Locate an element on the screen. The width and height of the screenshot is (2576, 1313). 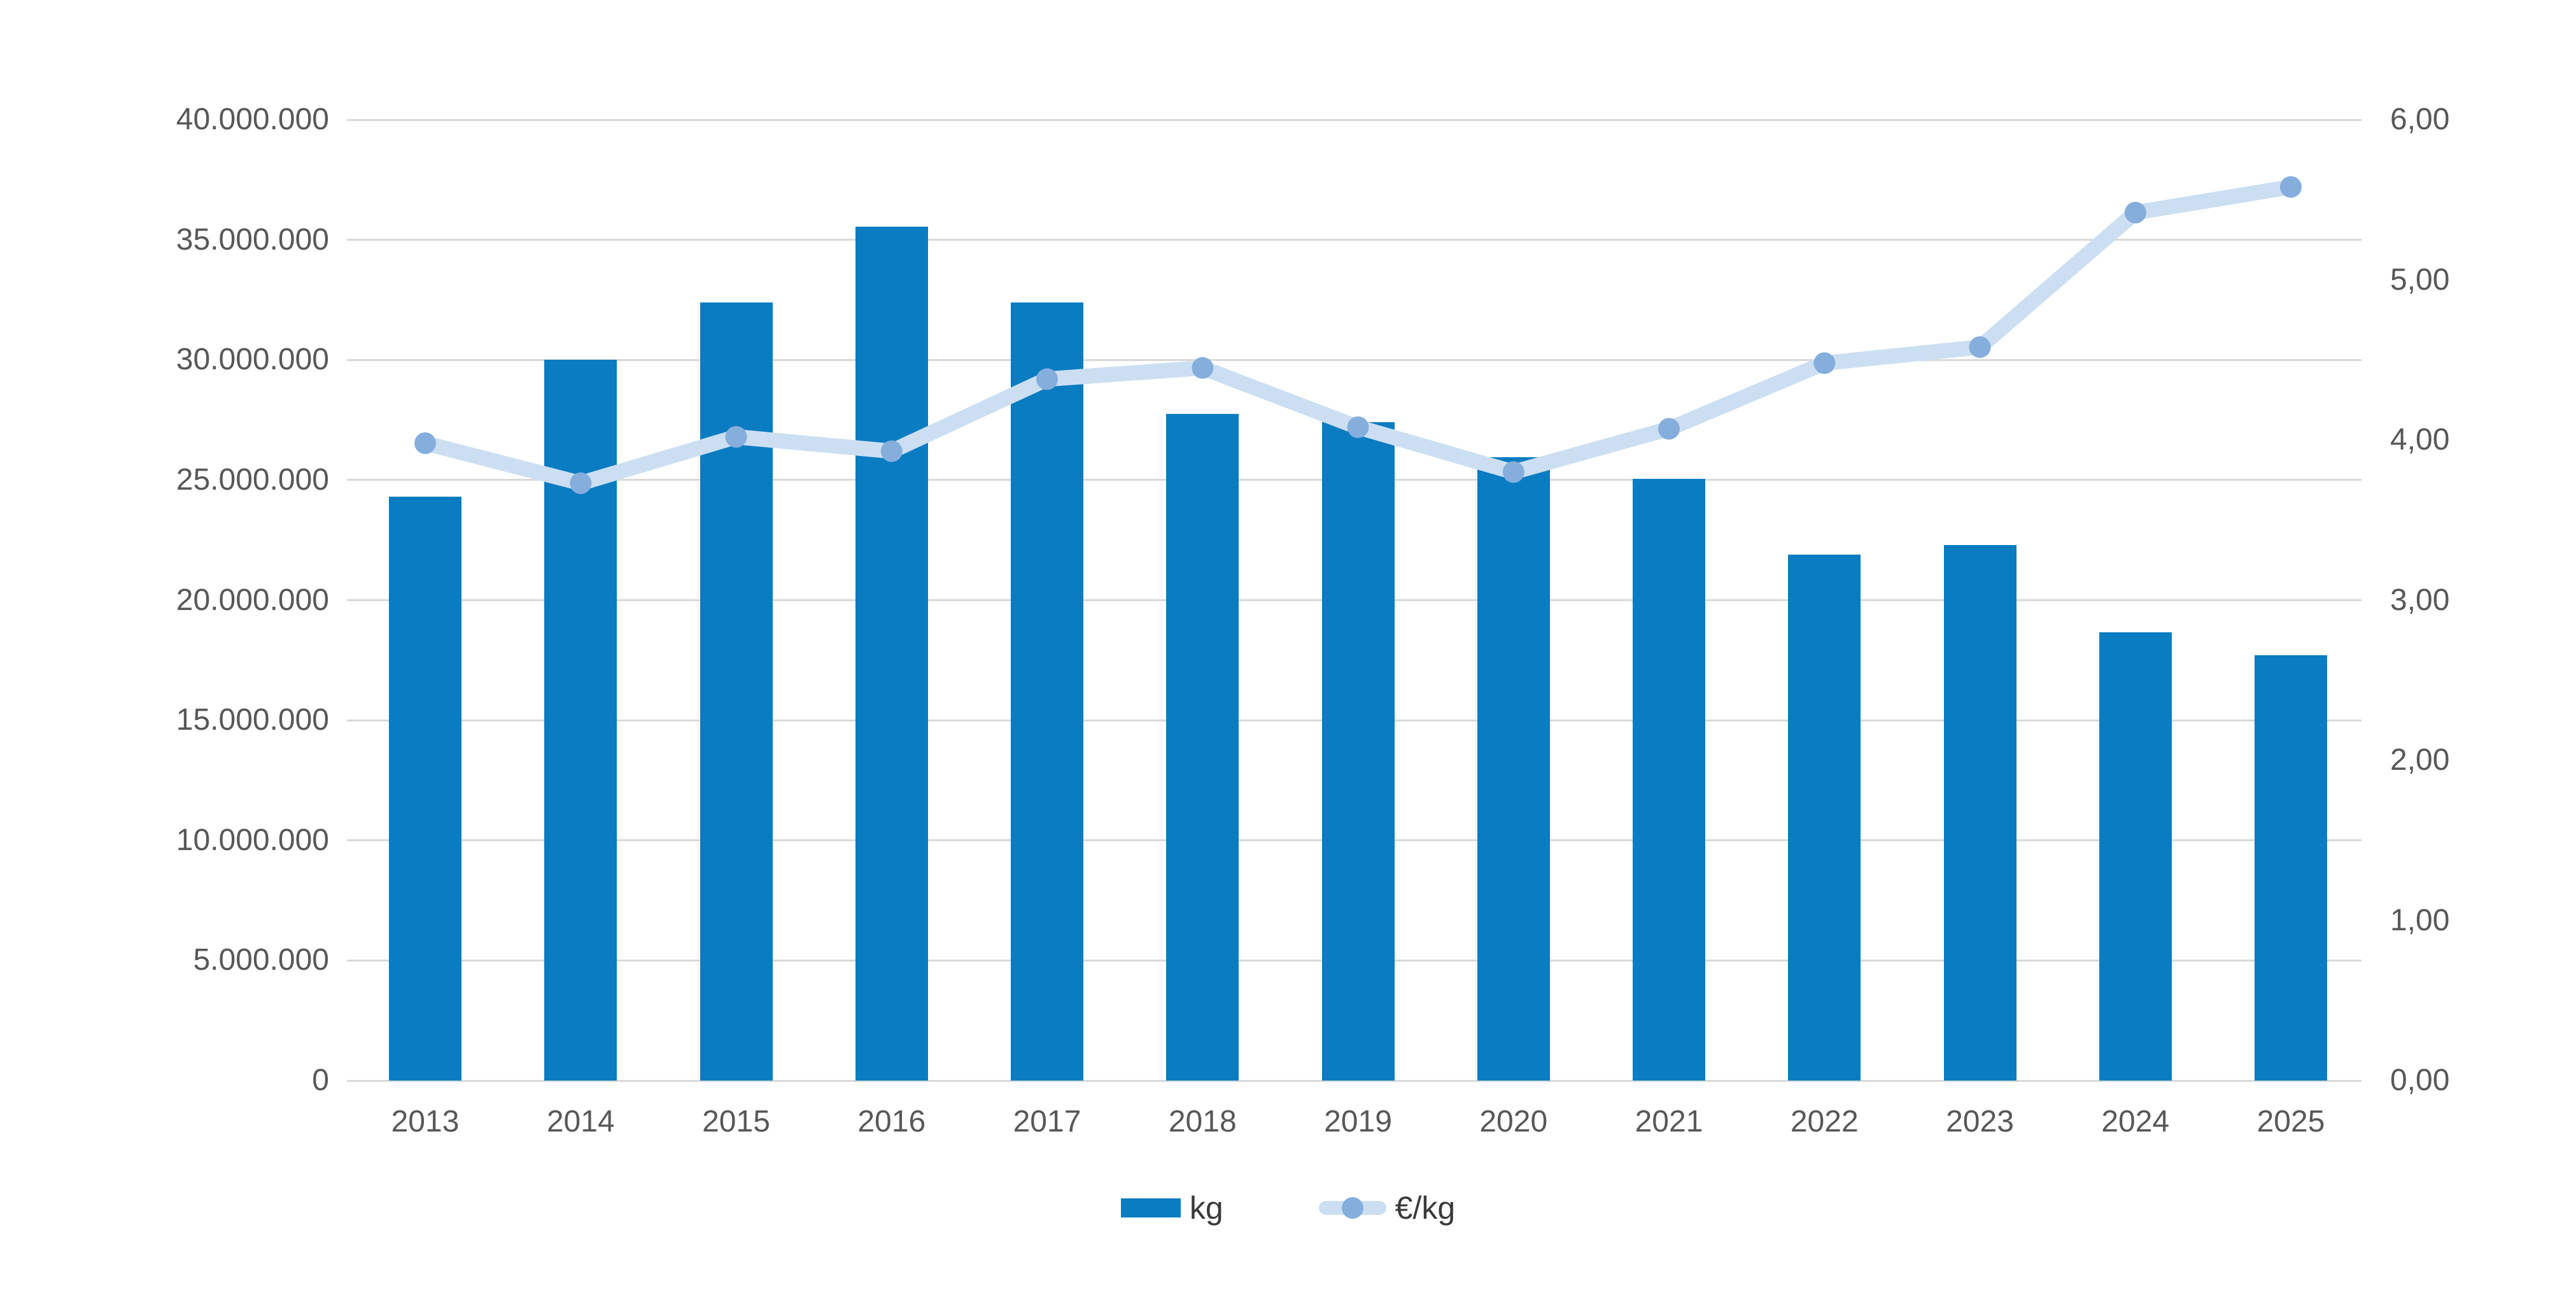
legend: kg €/kg is located at coordinates (1288, 1208).